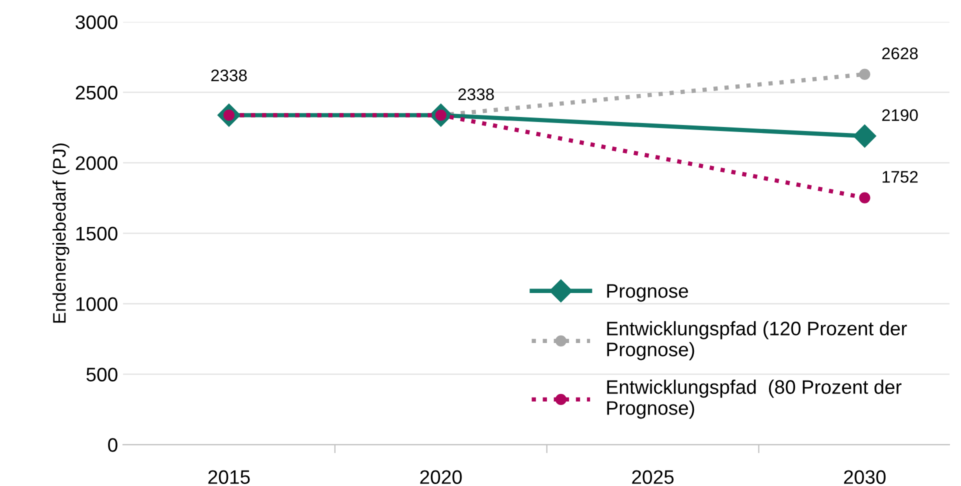 Image resolution: width=961 pixels, height=486 pixels. I want to click on legend-label: Entwicklungspfad (80 Prozent der Prognose), so click(754, 399).